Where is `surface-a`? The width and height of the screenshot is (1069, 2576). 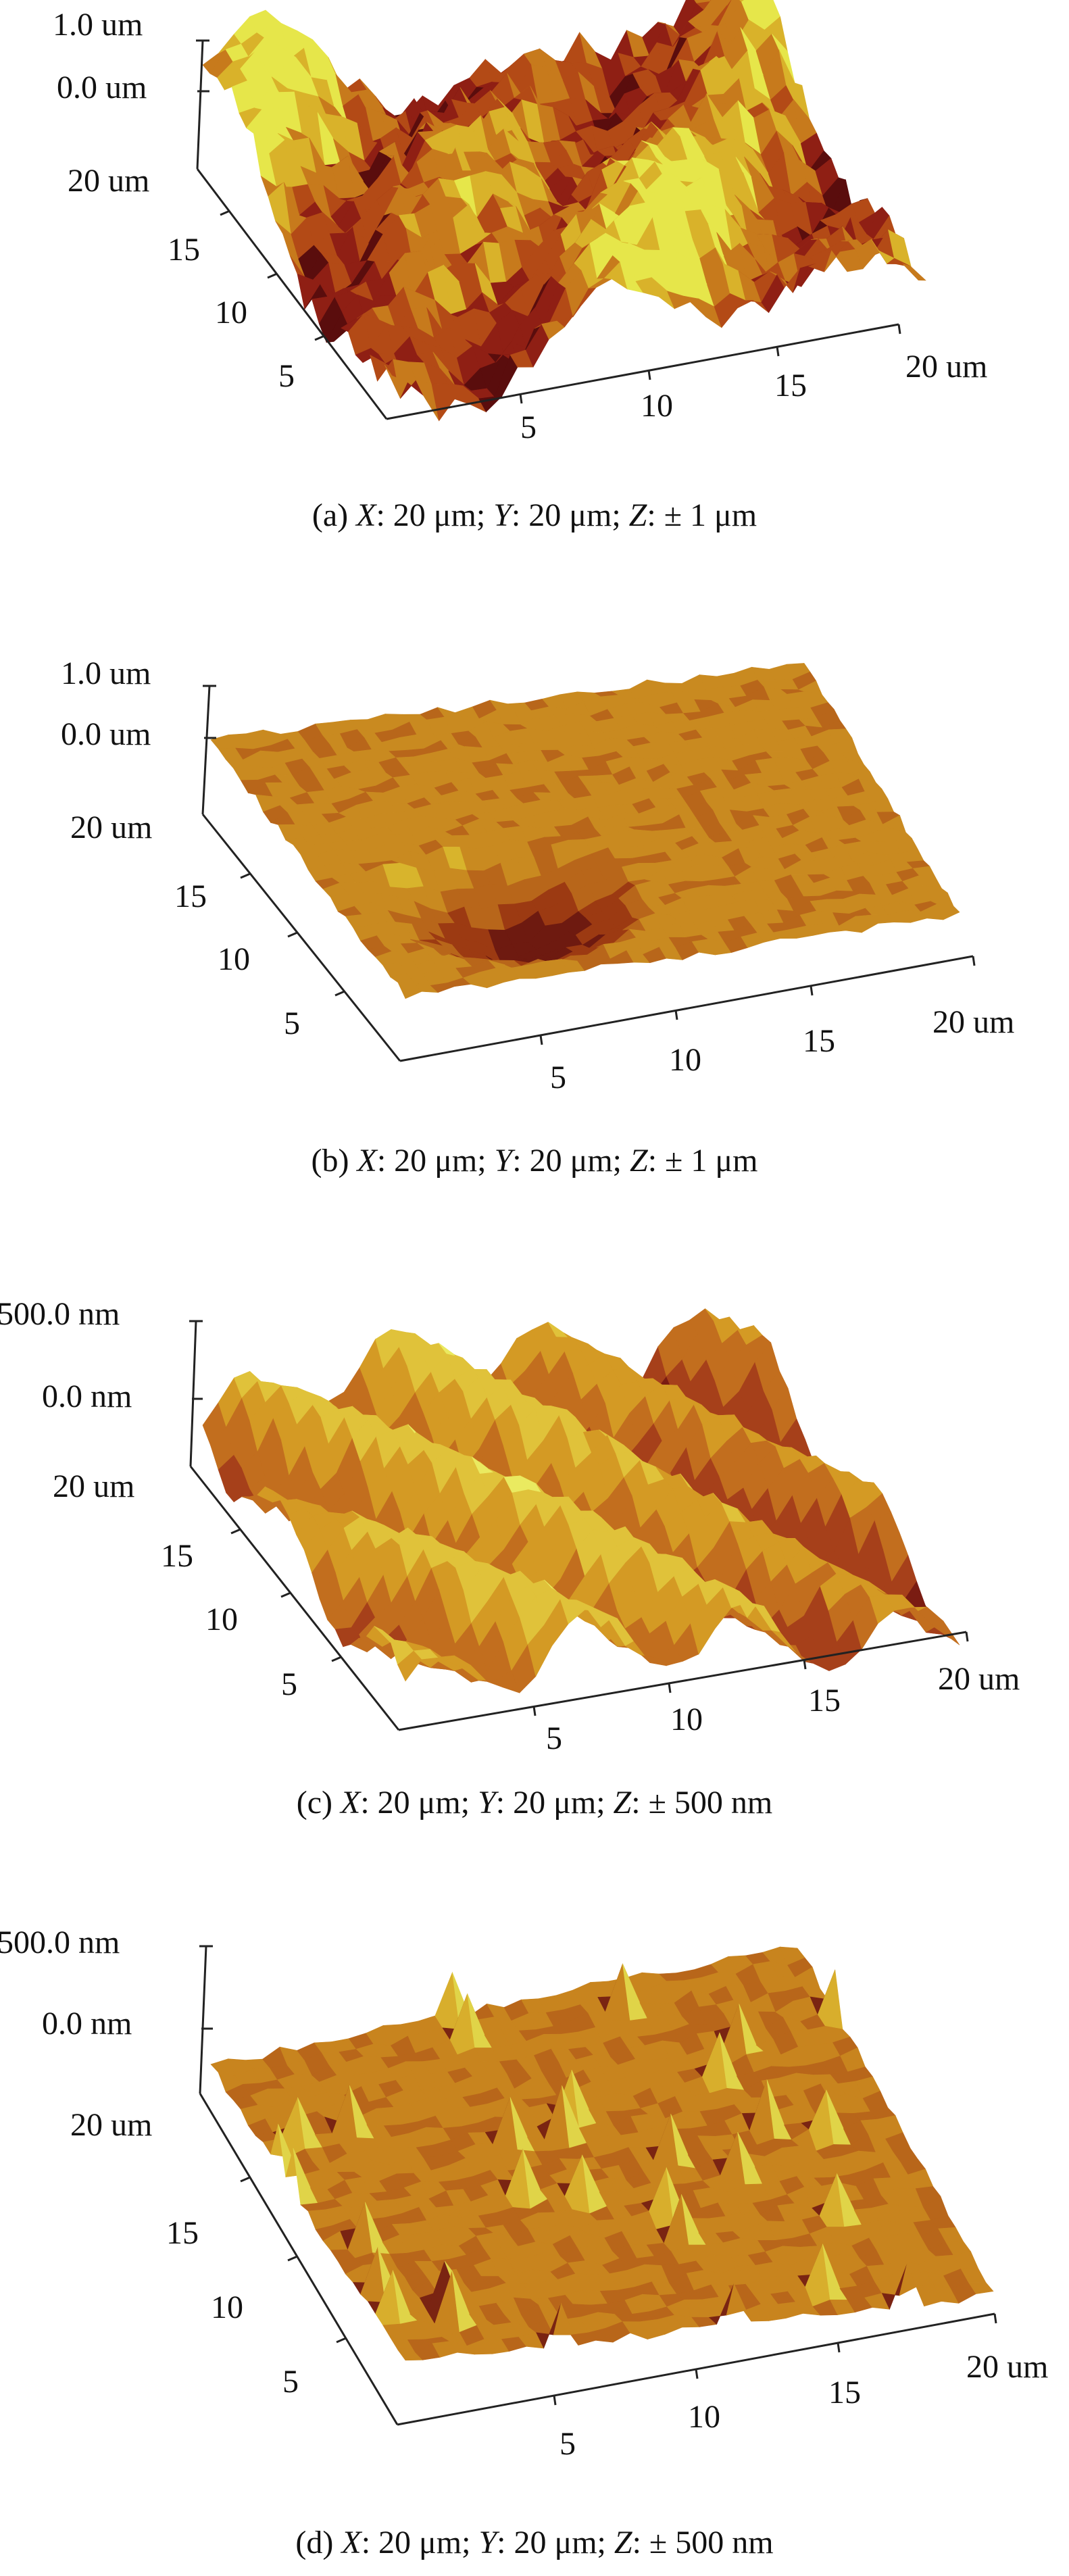
surface-a is located at coordinates (564, 211).